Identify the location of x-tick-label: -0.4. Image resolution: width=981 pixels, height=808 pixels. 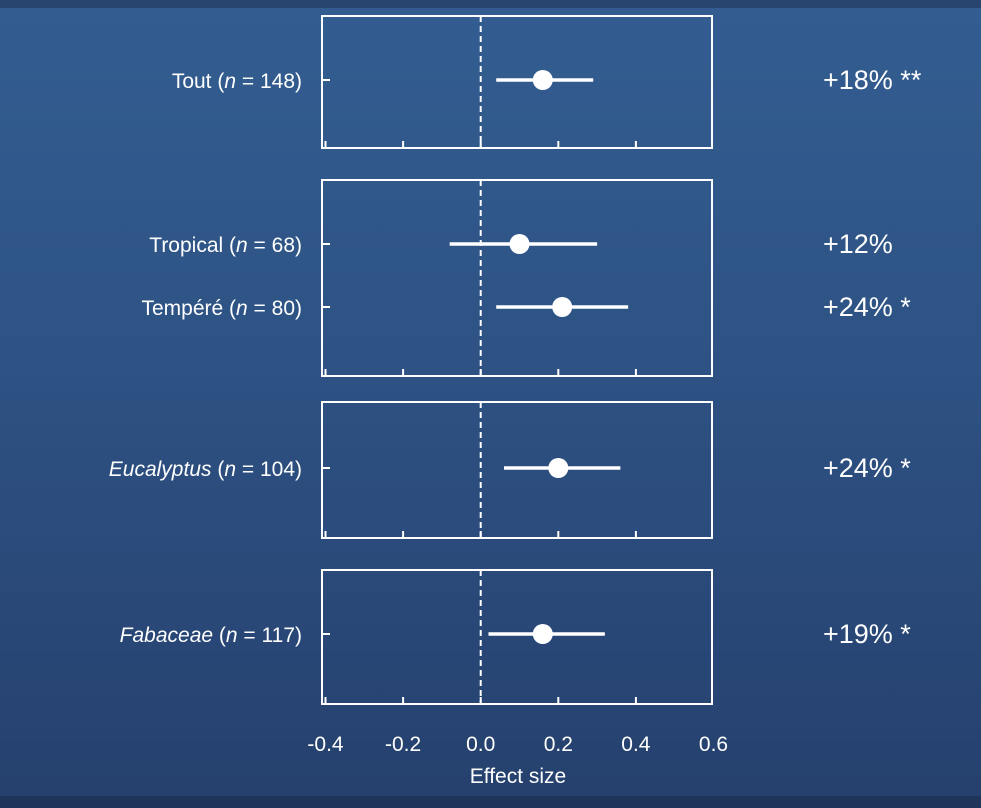
(325, 744).